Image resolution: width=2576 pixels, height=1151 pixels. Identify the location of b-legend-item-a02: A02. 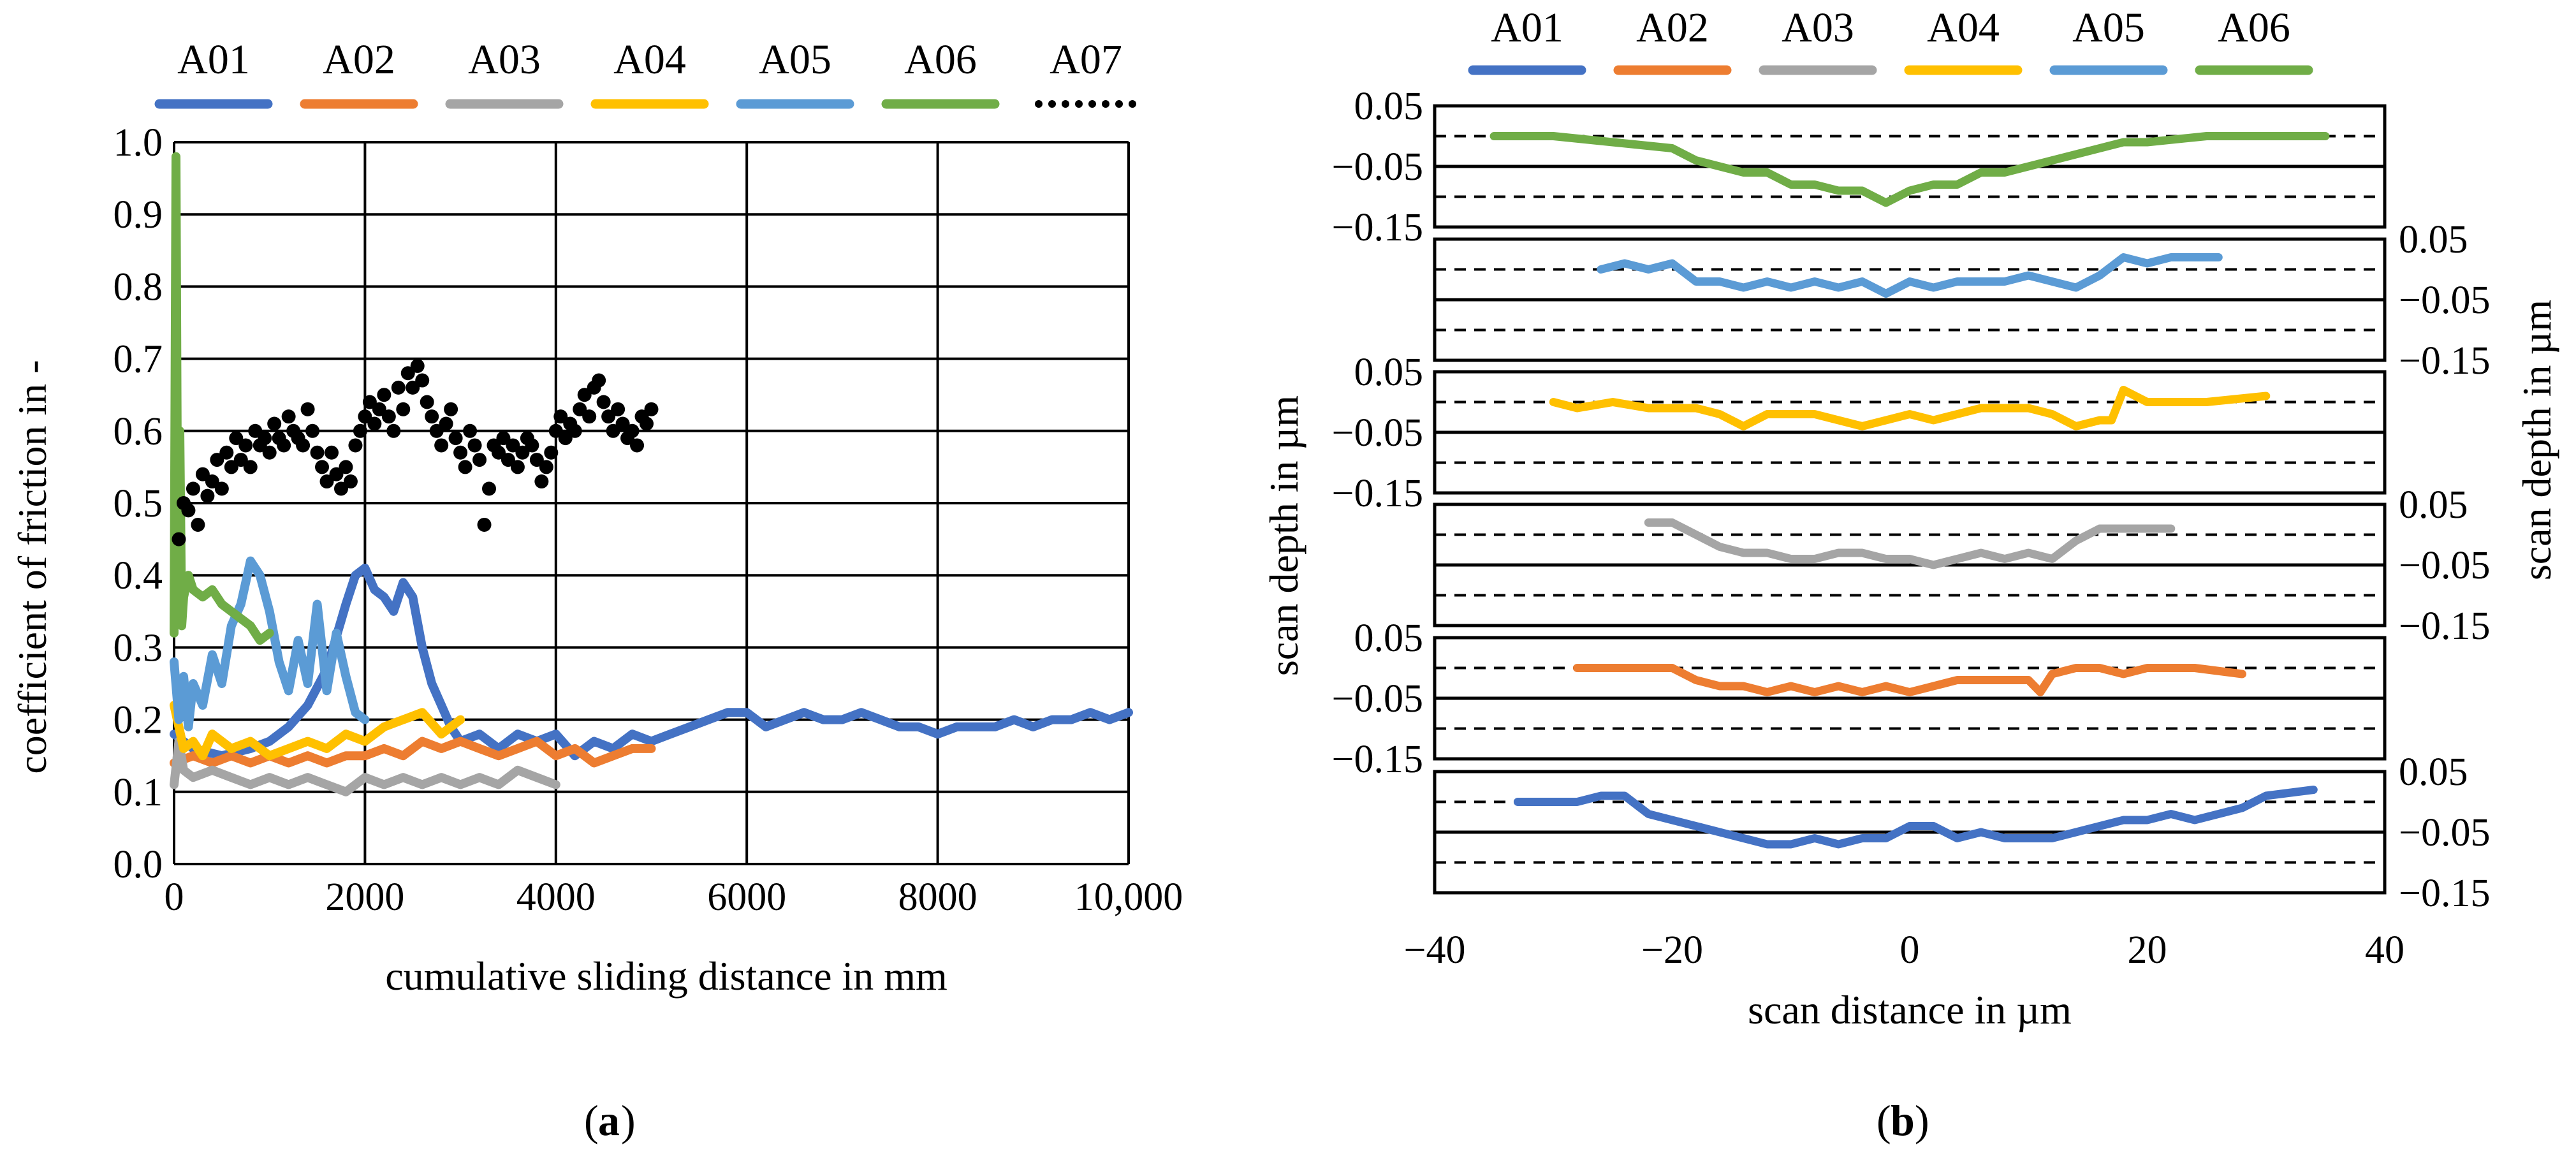
(1672, 40).